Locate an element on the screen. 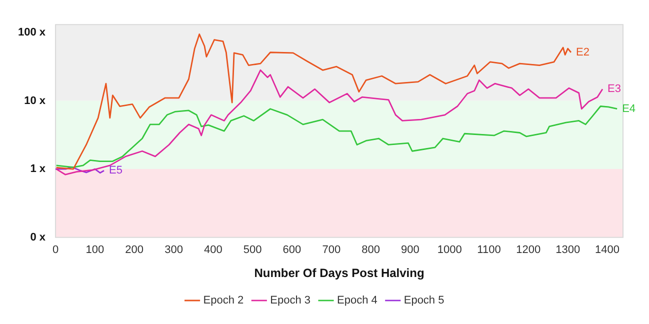 The image size is (649, 324). legend-label: Epoch 4 is located at coordinates (357, 300).